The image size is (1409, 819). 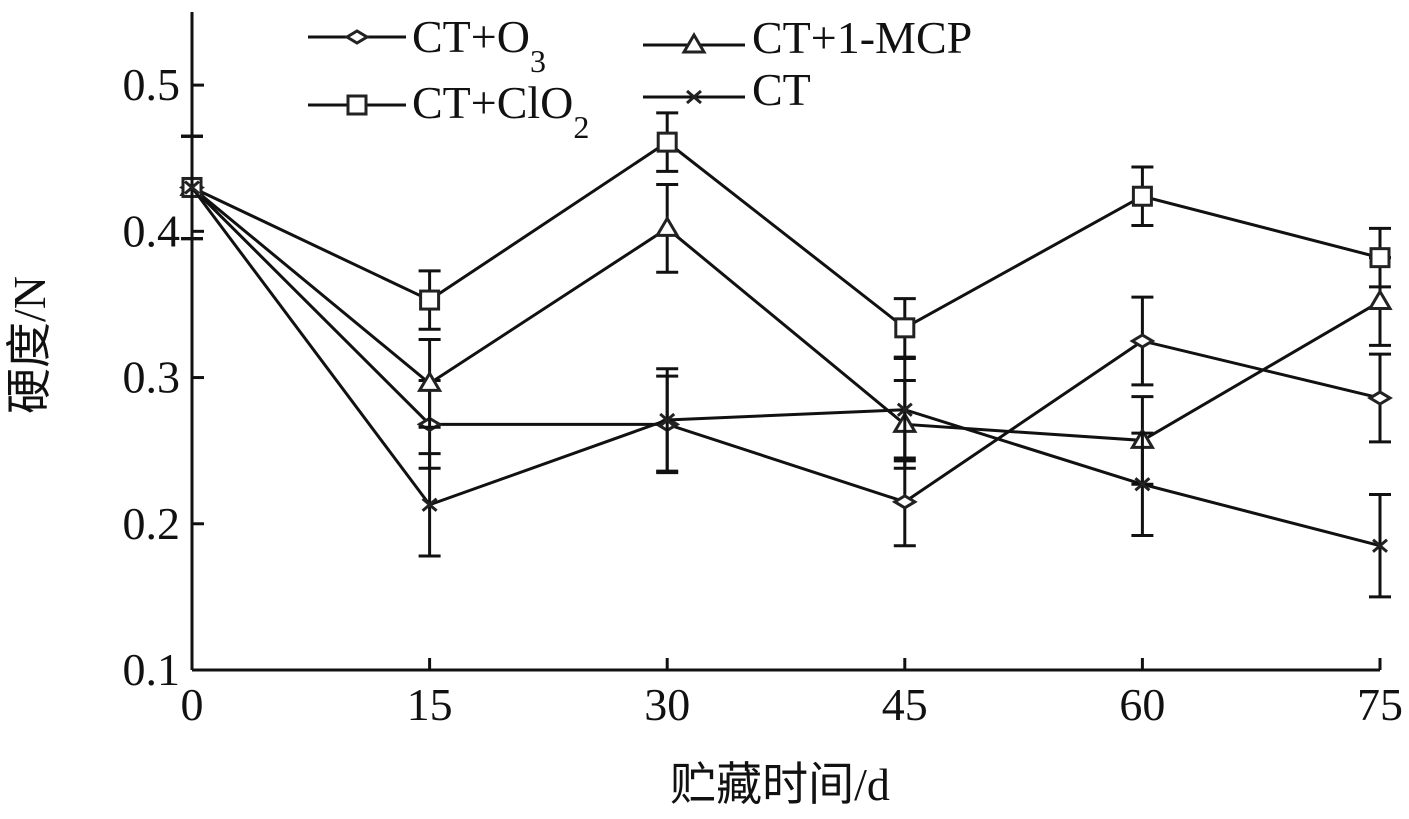 I want to click on legend-label: CT+O3, so click(x=479, y=45).